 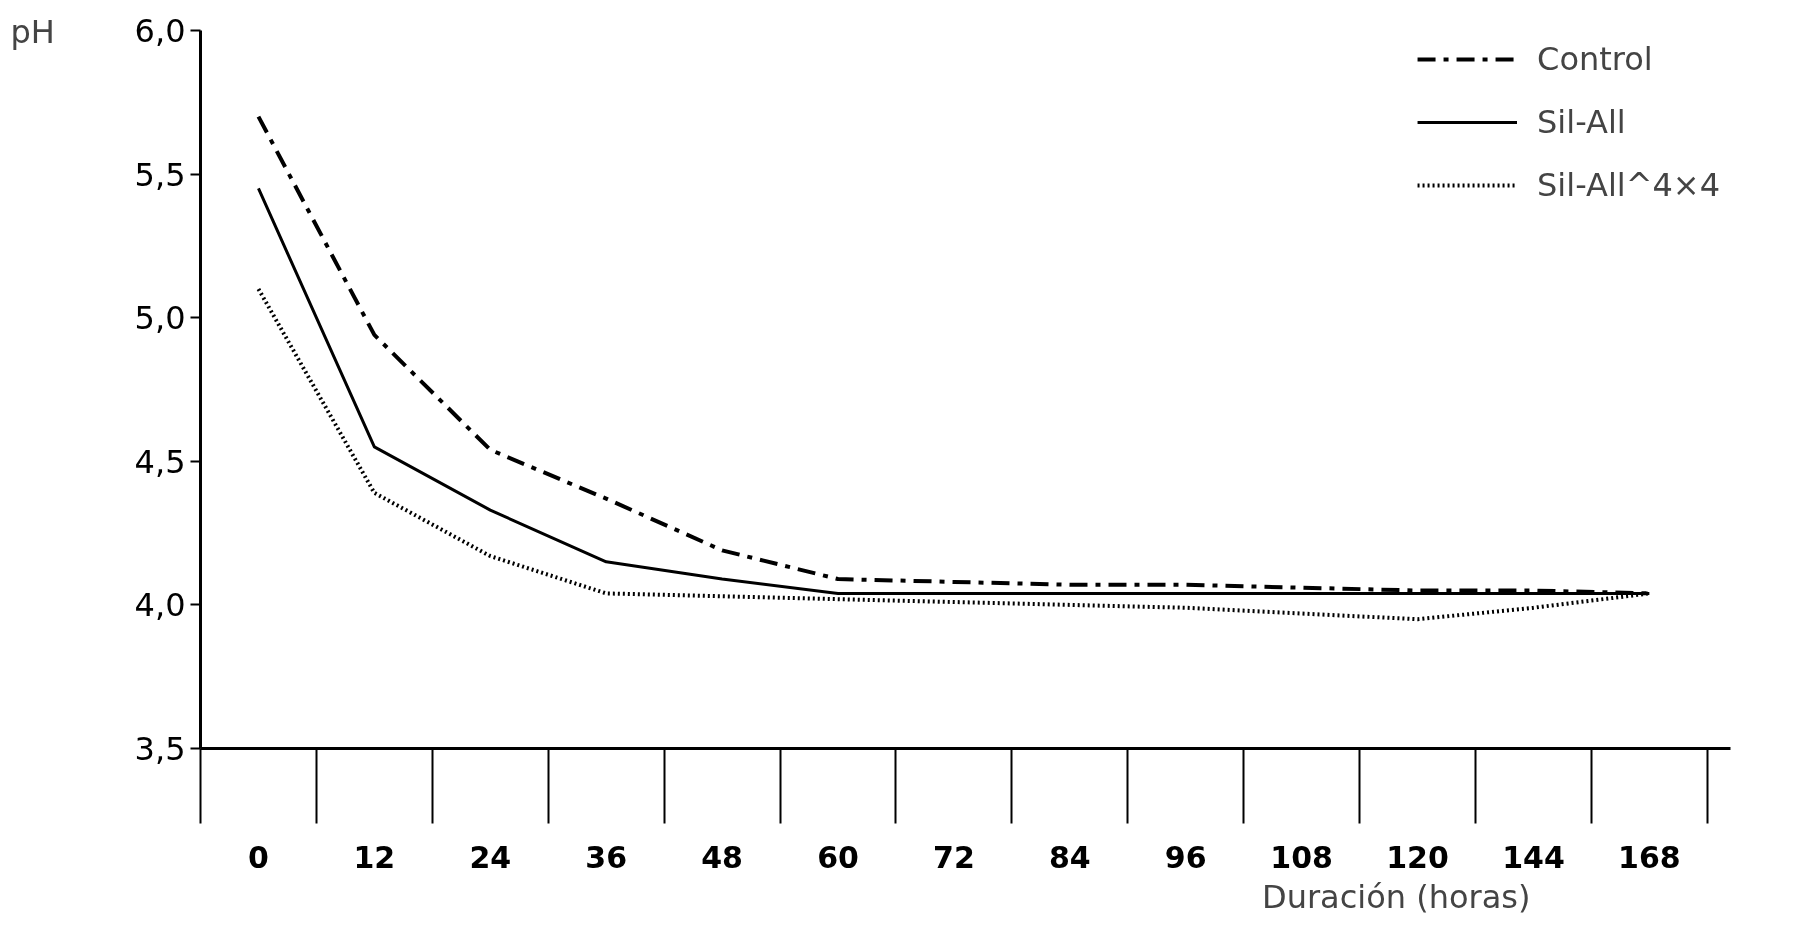 I want to click on y-tick-label: 6,0, so click(x=160, y=31).